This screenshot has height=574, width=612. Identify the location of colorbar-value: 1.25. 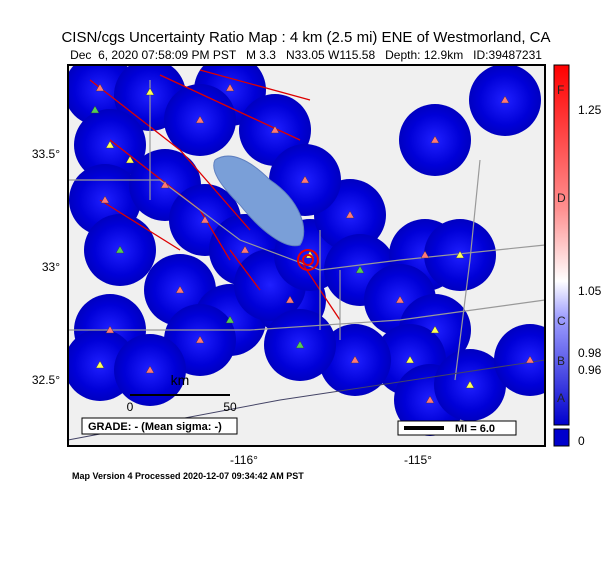
(590, 110).